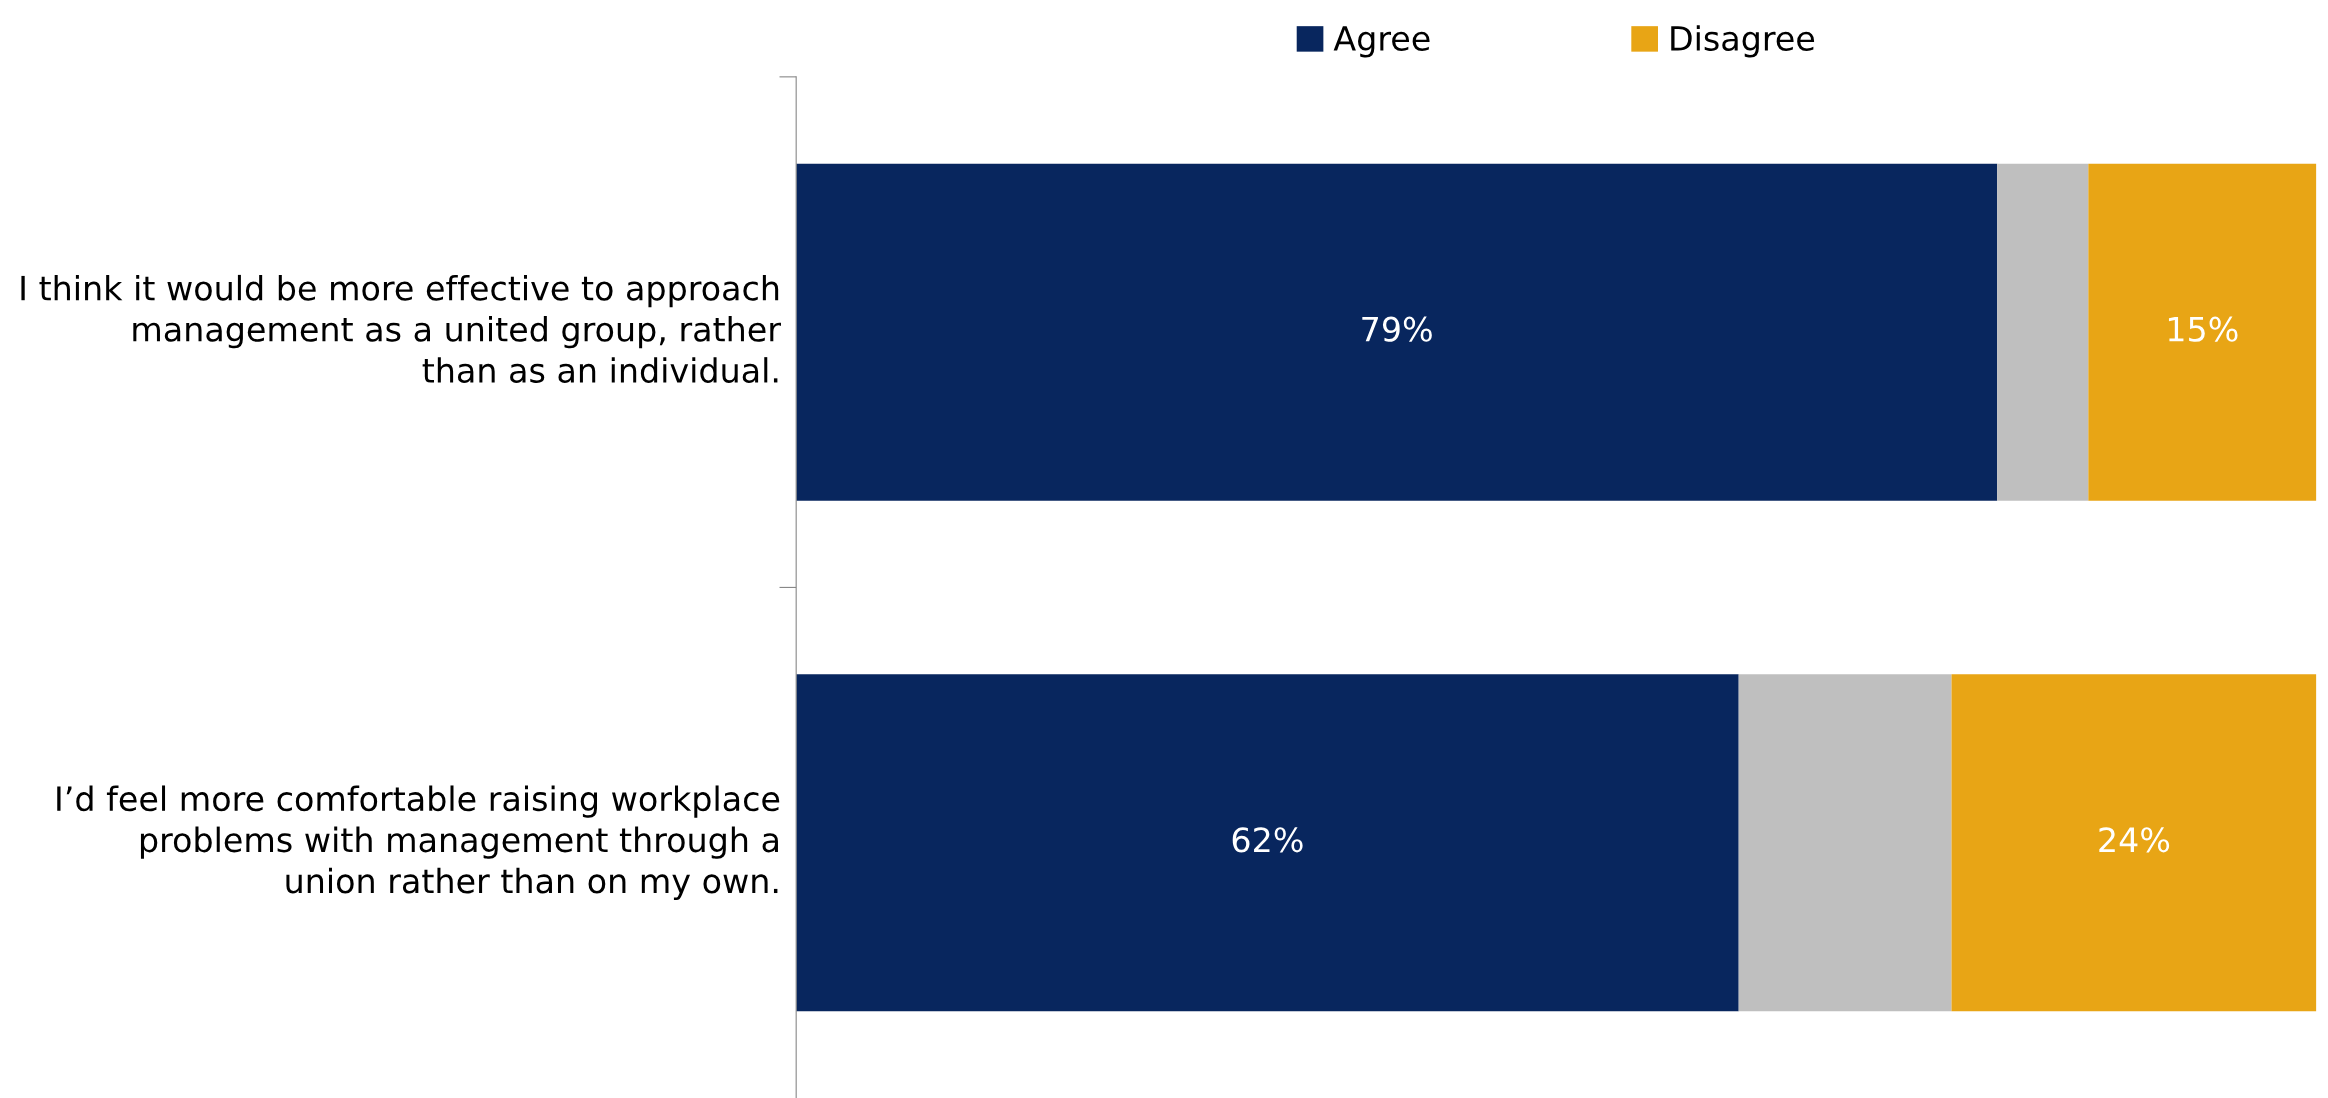 The width and height of the screenshot is (2328, 1098). I want to click on data-label: 24%, so click(2134, 840).